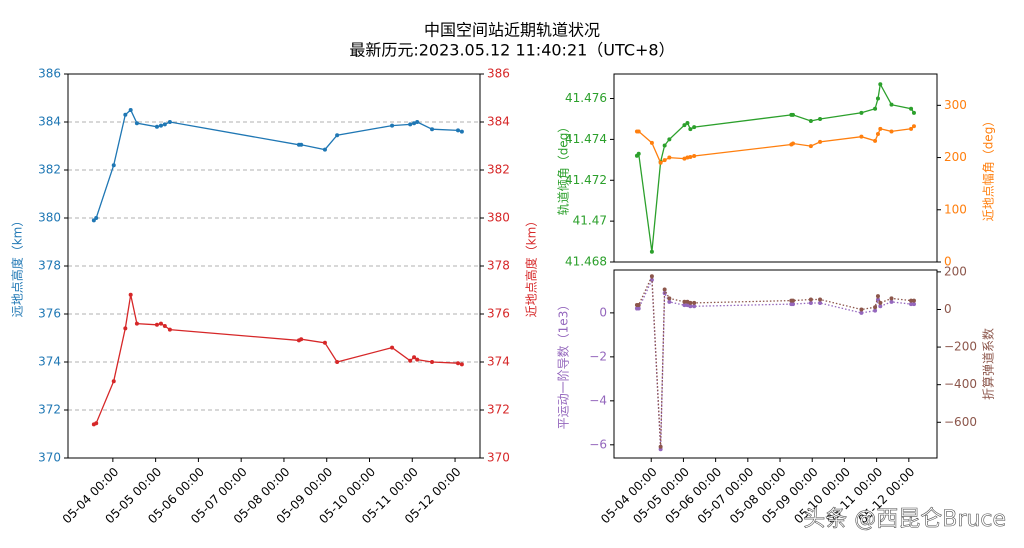  Describe the element at coordinates (598, 356) in the screenshot. I see `y-tick-label: −2` at that location.